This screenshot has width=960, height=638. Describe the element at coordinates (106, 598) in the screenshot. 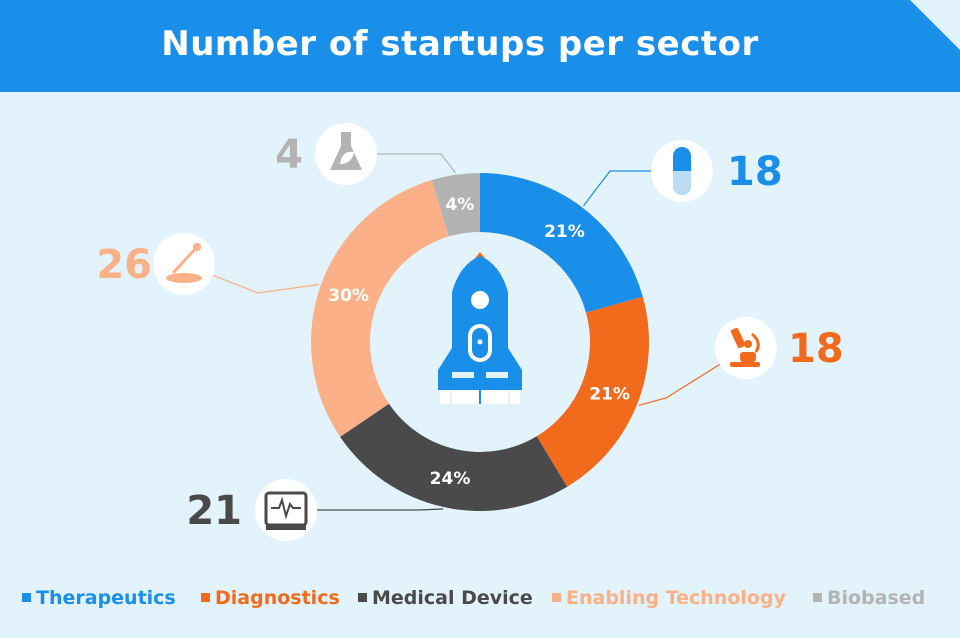

I see `legend-label: Therapeutics` at that location.